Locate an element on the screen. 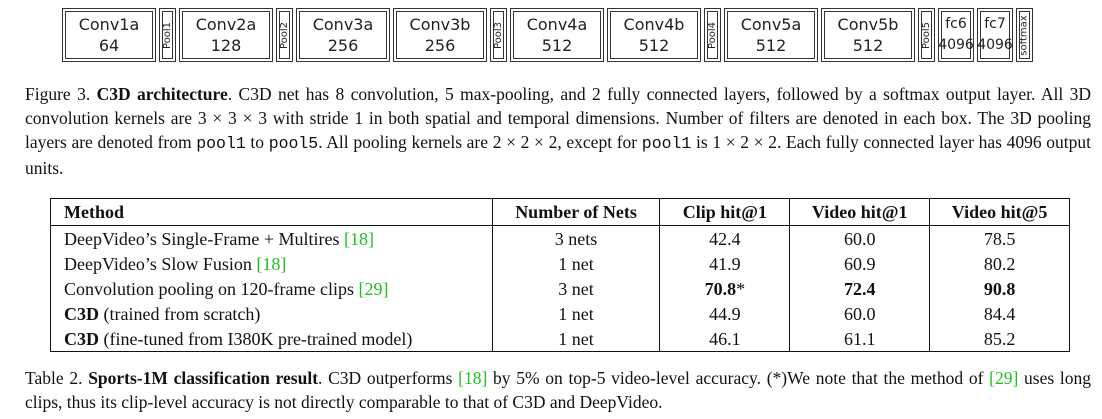  text-segment: DeepVideo’s Slow Fusion is located at coordinates (160, 263).